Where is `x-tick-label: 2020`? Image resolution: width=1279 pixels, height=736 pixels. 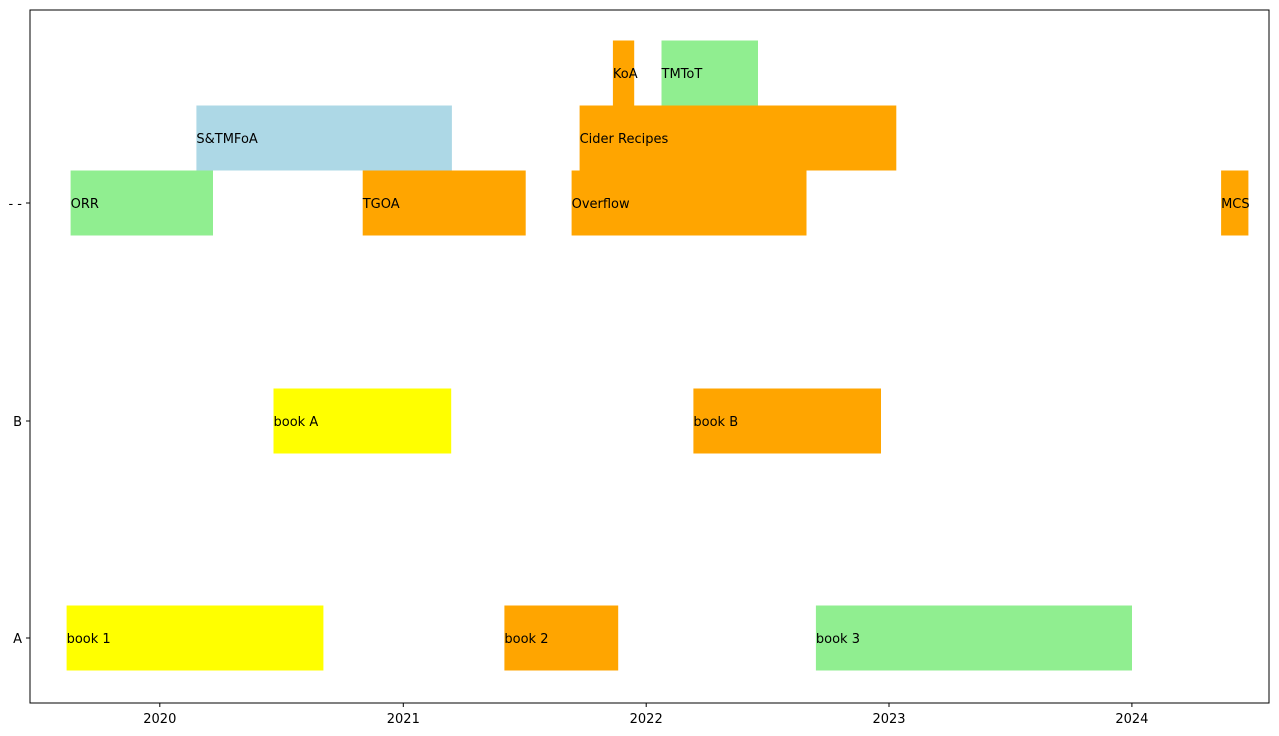 x-tick-label: 2020 is located at coordinates (159, 719).